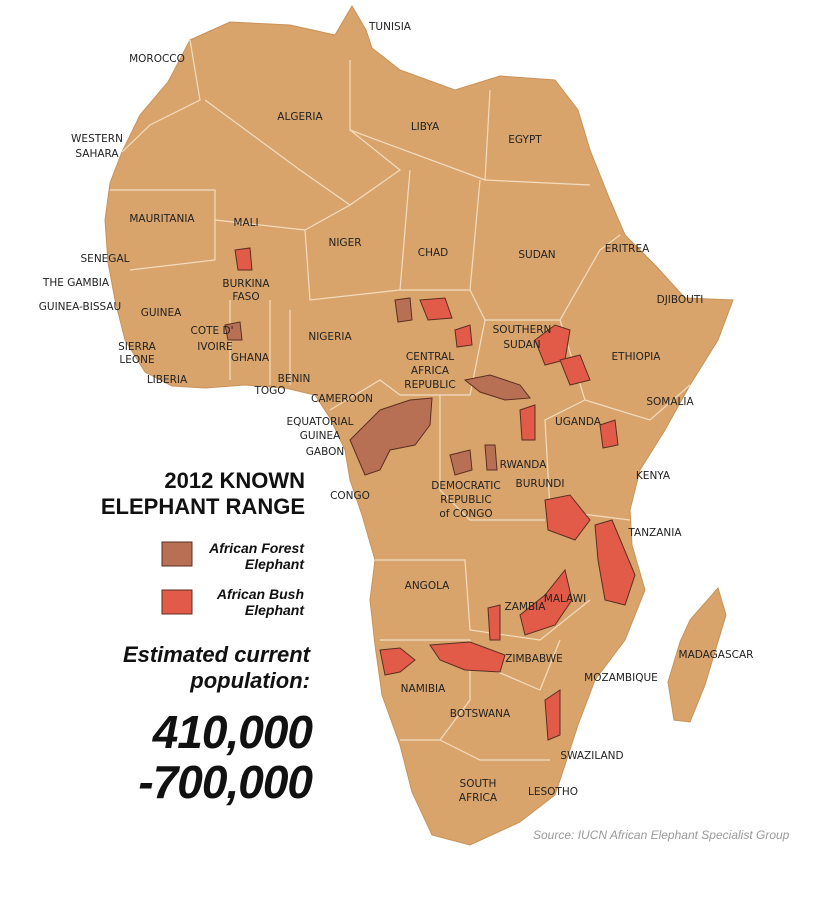 The width and height of the screenshot is (840, 900). Describe the element at coordinates (76, 283) in the screenshot. I see `country-label: THE GAMBIA` at that location.